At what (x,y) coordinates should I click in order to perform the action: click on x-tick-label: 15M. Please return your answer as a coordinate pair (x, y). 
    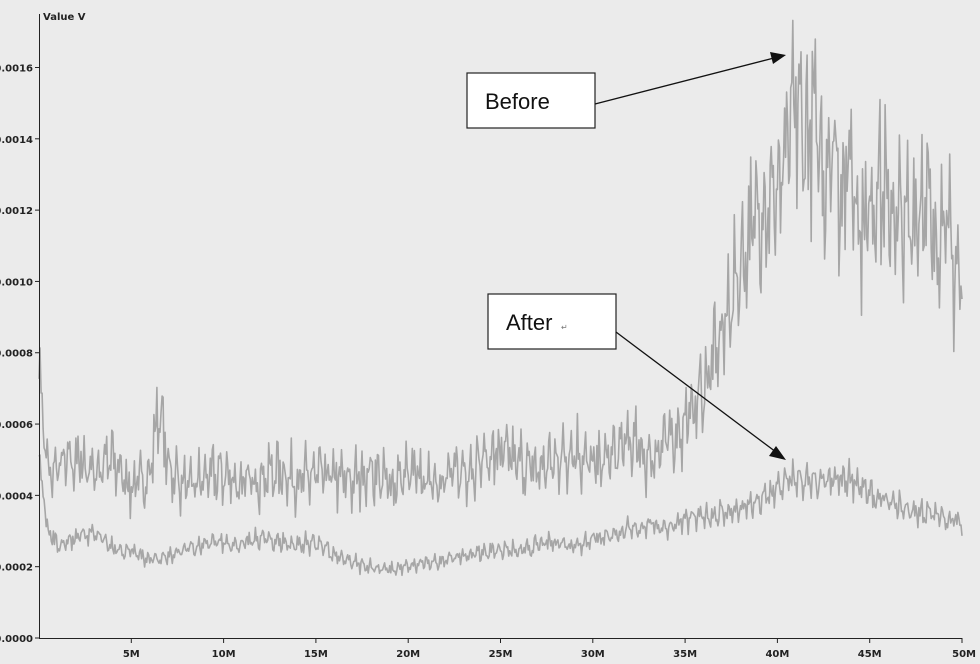
    Looking at the image, I should click on (316, 654).